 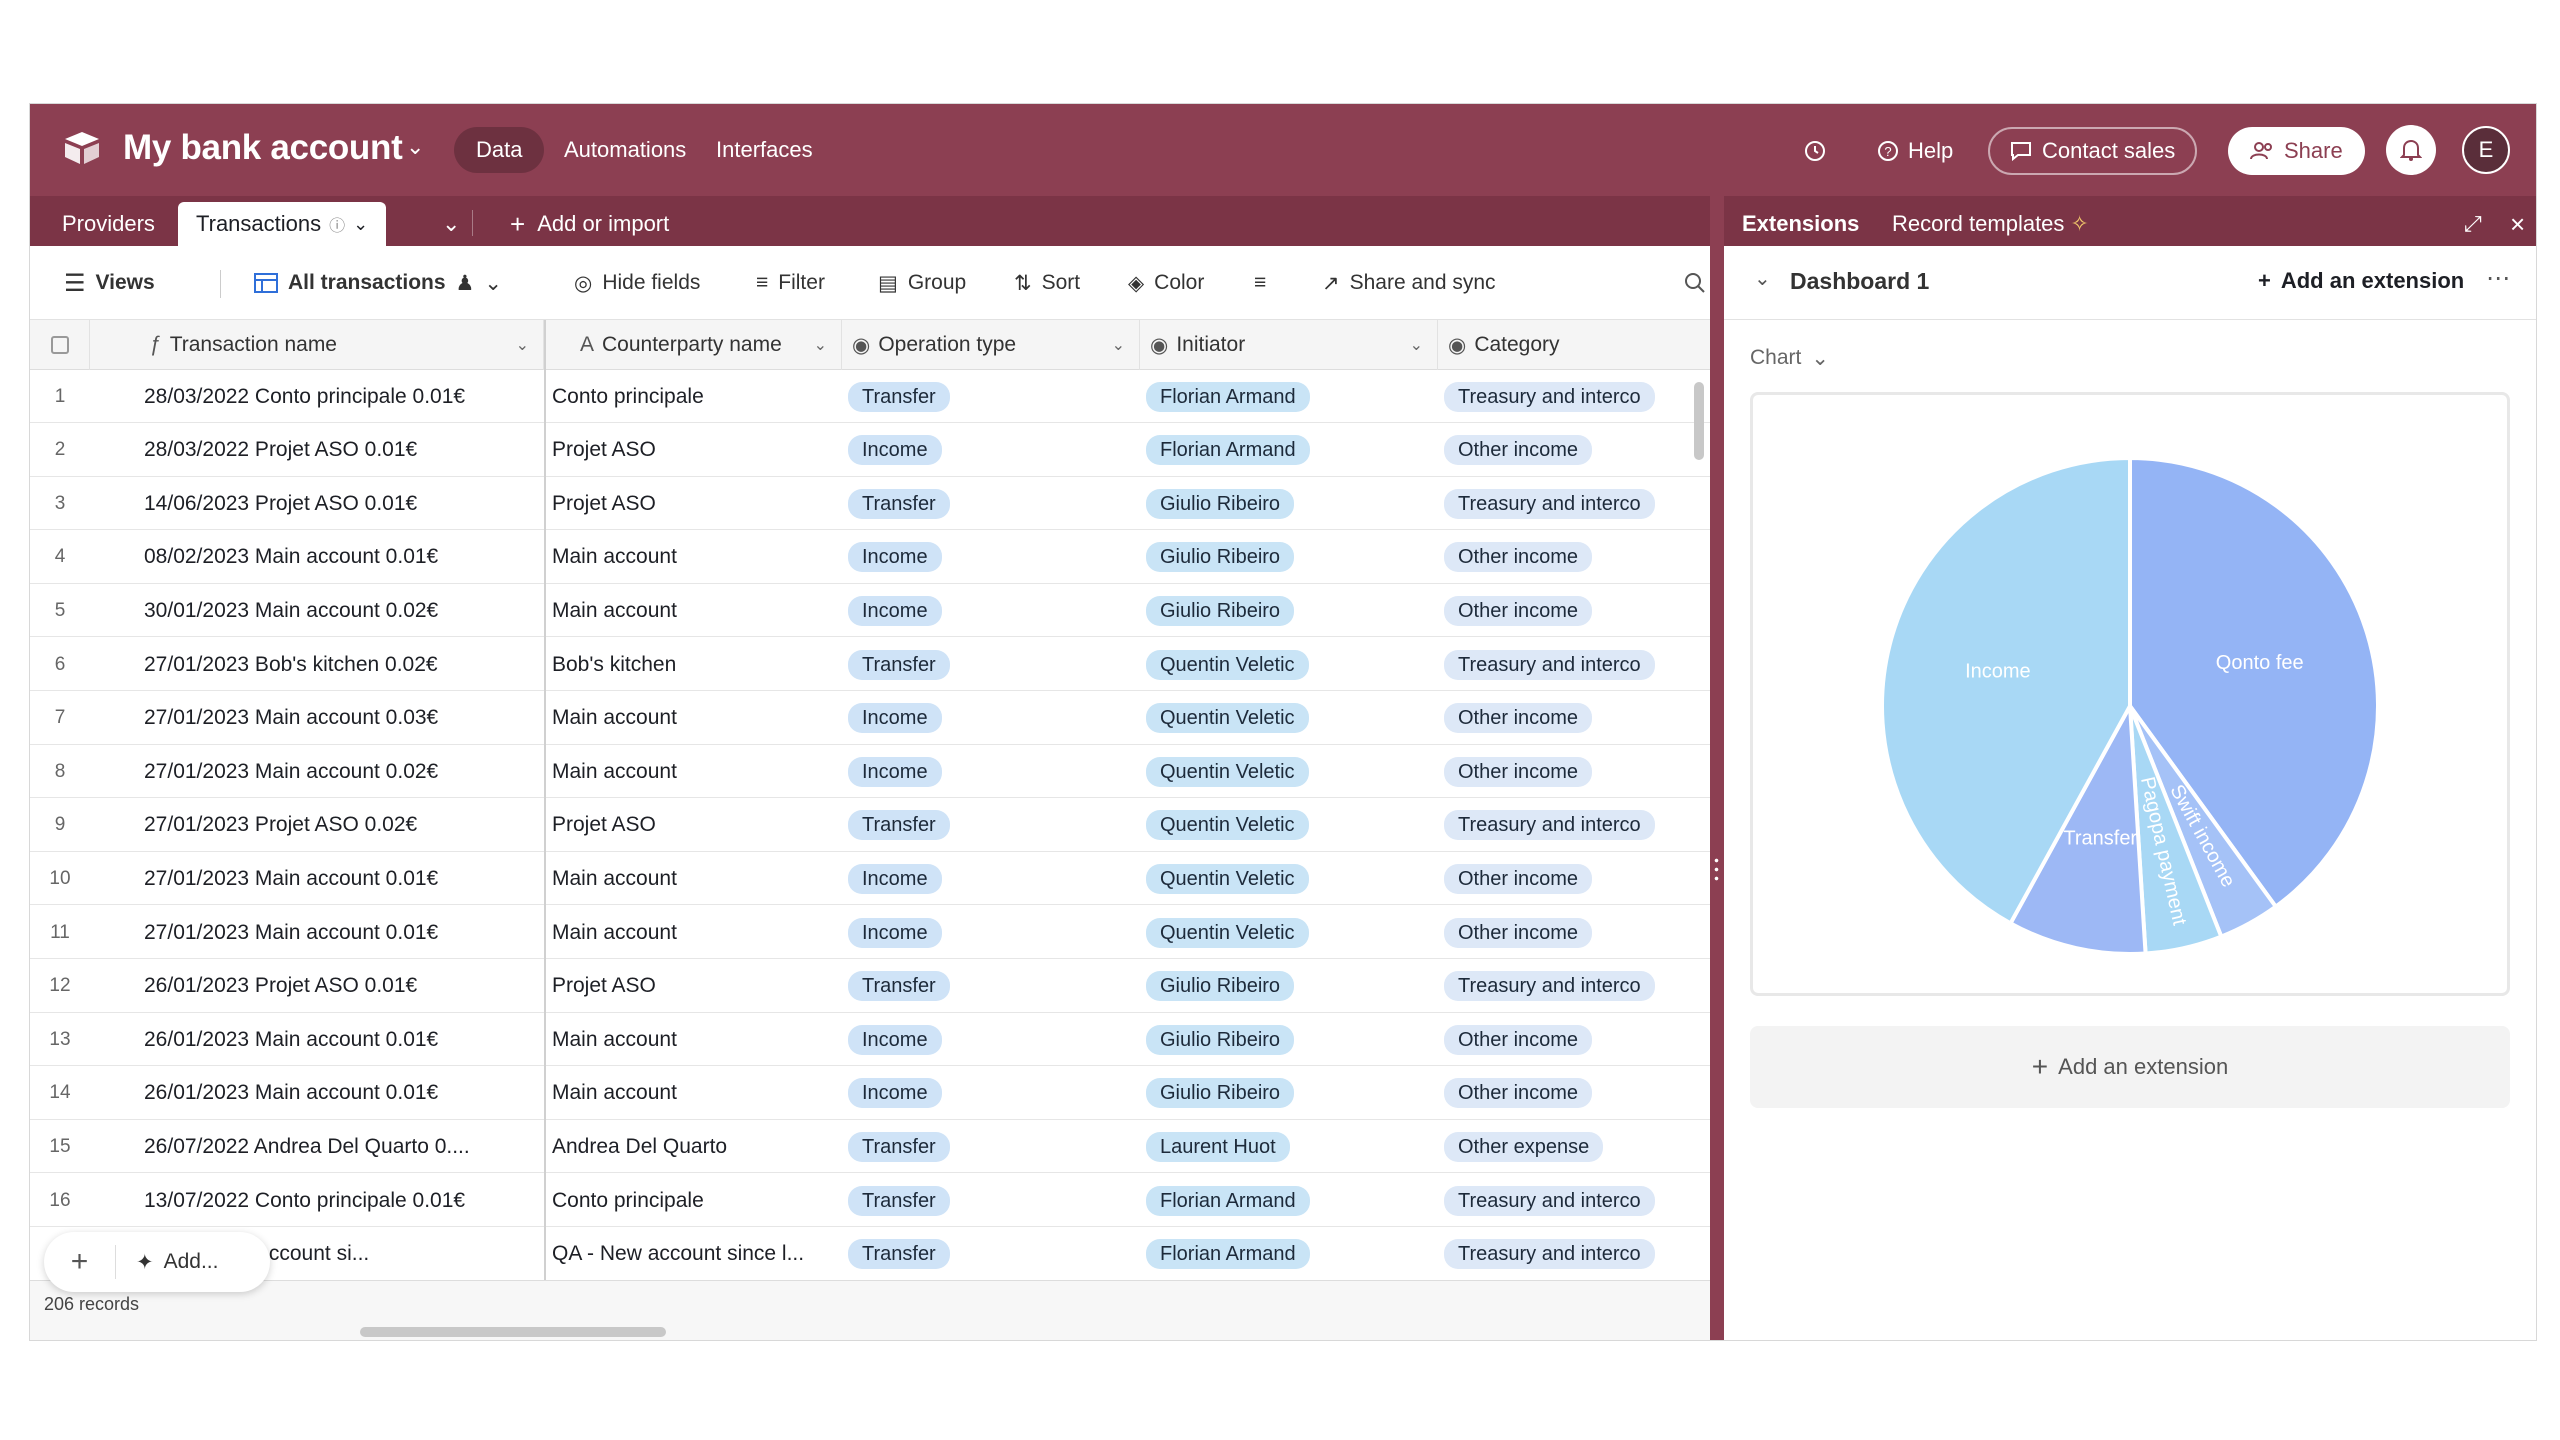 I want to click on cell-transaction-name: 27/01/2023 Main account 0.03€, so click(x=291, y=718).